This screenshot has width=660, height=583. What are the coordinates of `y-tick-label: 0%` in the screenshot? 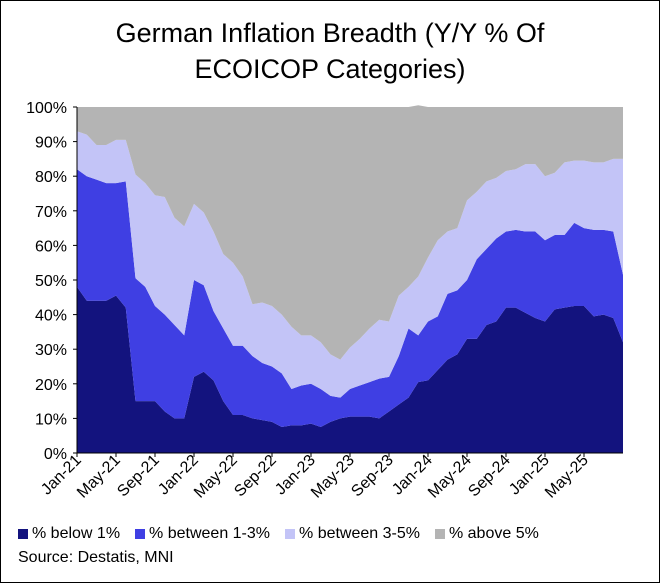 It's located at (55, 454).